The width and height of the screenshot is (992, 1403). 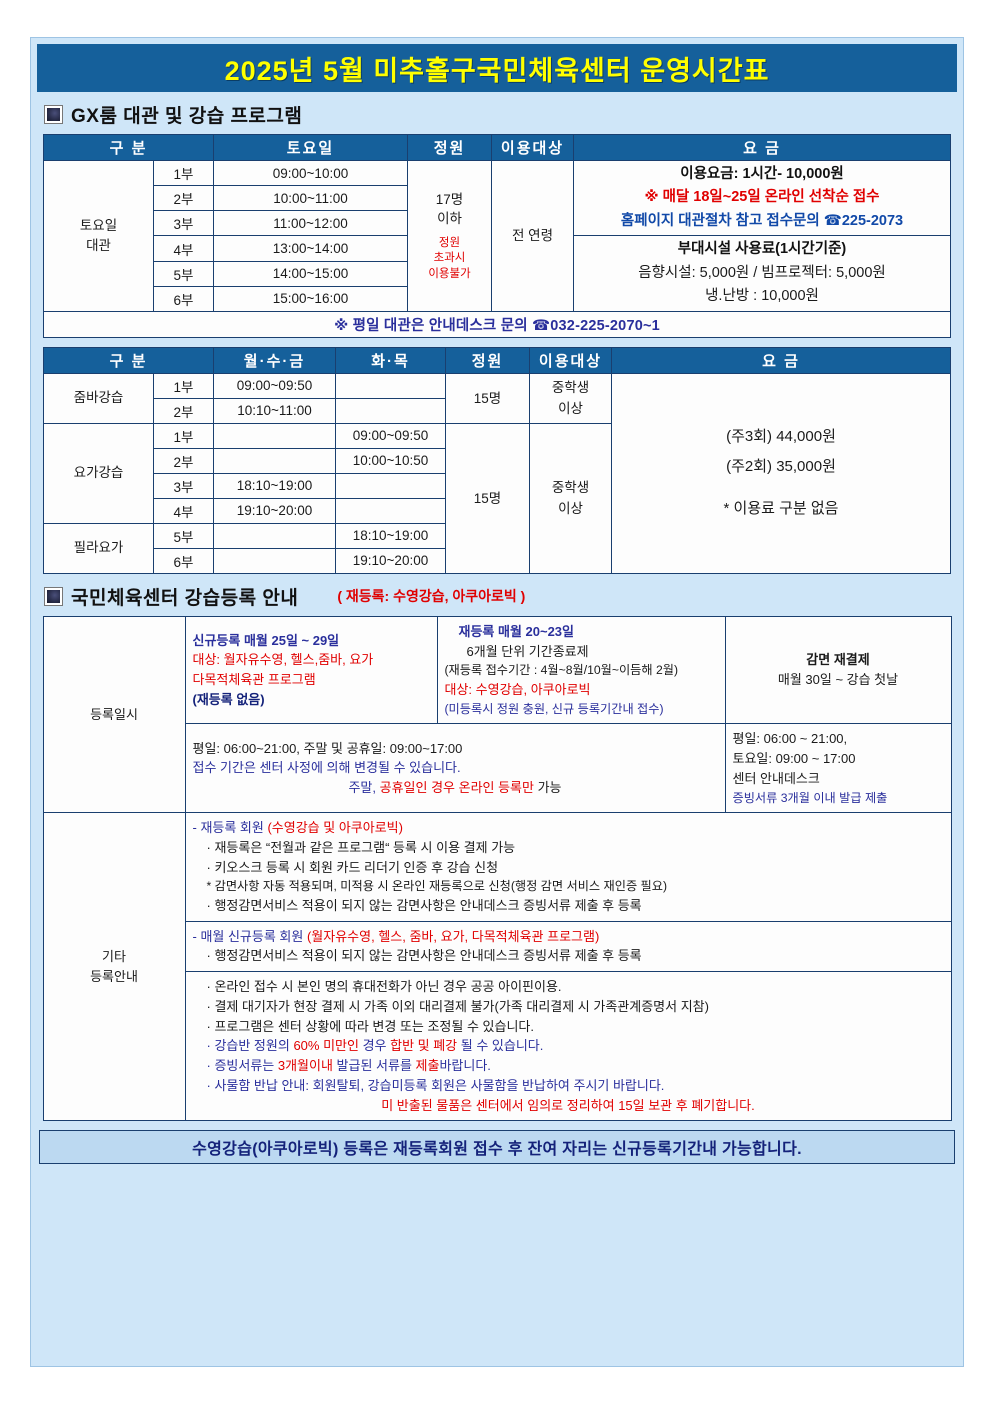 I want to click on notes3-item5-part-e: 바랍니다., so click(x=465, y=1066).